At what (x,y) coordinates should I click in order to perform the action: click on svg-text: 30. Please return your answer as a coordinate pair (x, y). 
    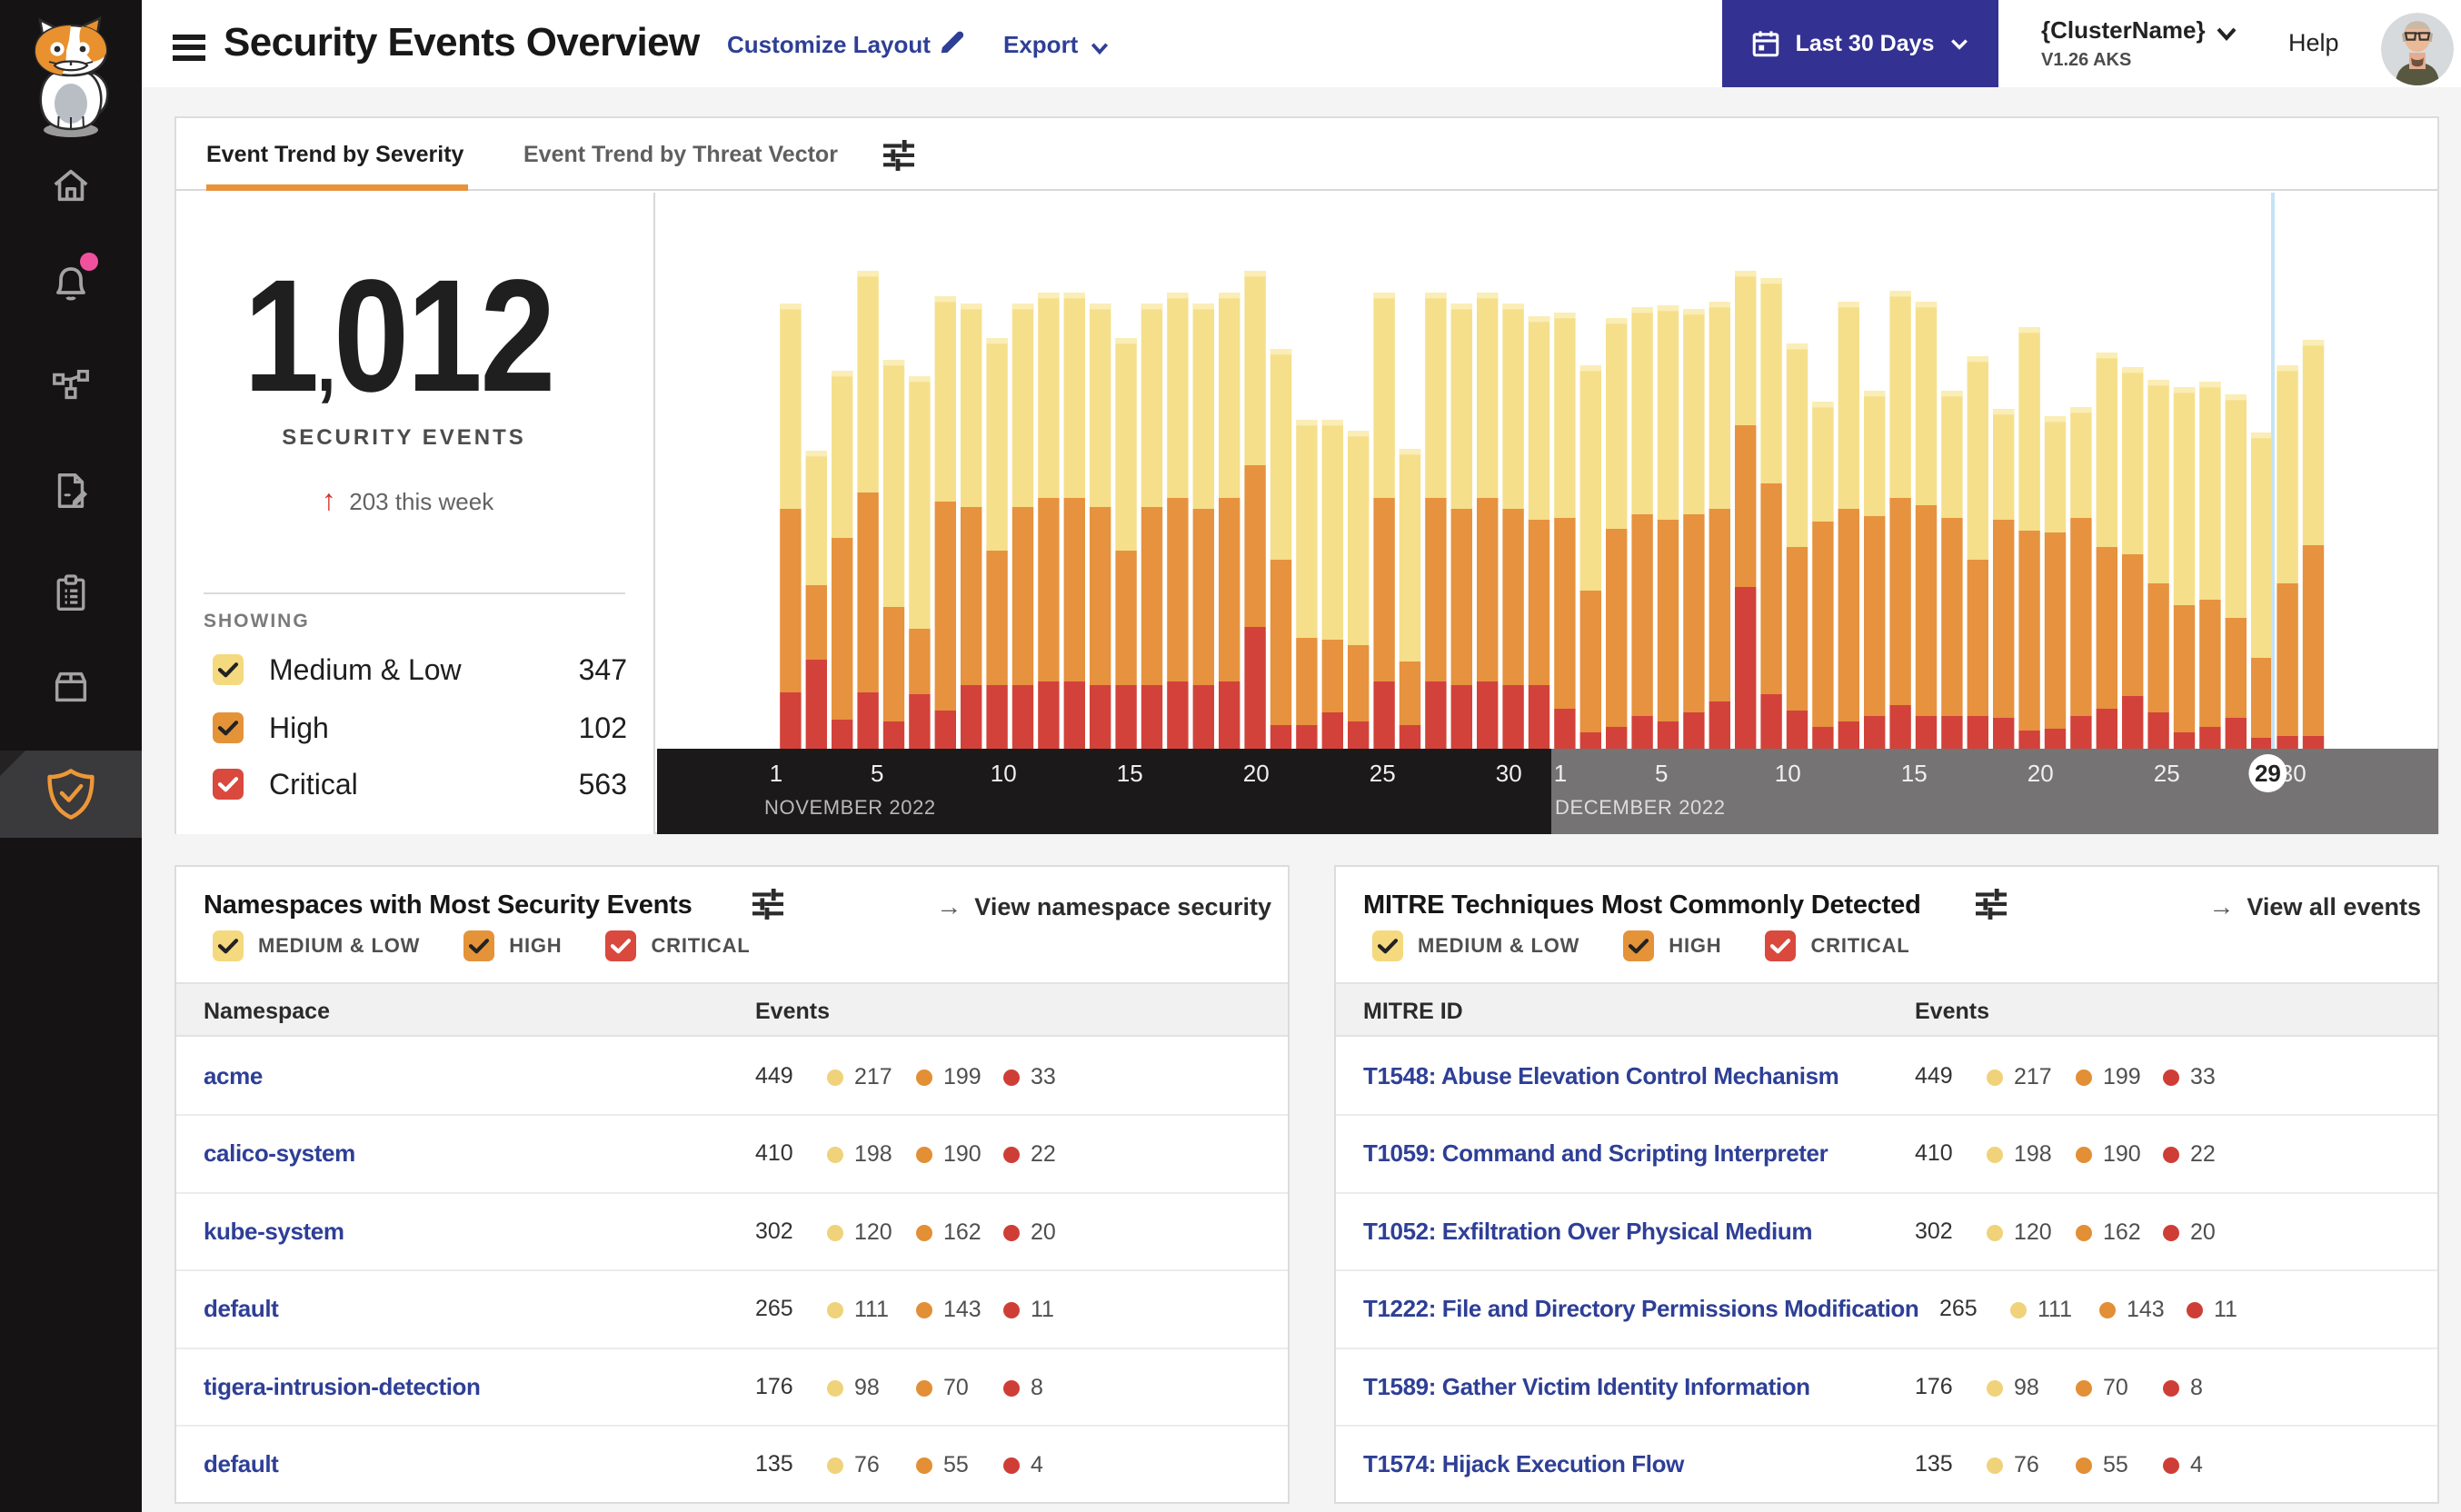
    Looking at the image, I should click on (1509, 773).